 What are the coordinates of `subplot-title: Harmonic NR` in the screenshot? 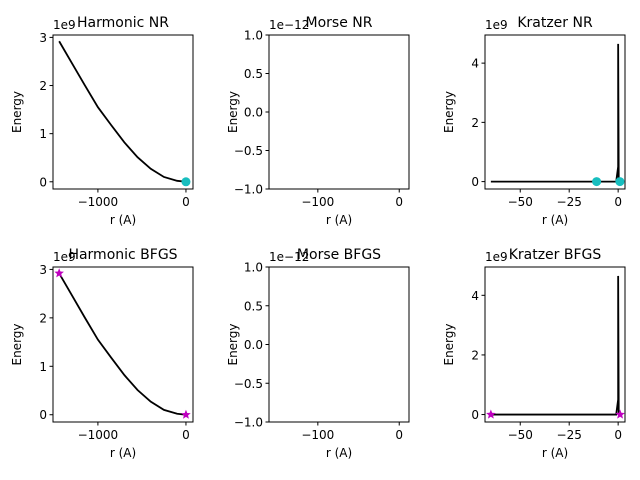 It's located at (123, 23).